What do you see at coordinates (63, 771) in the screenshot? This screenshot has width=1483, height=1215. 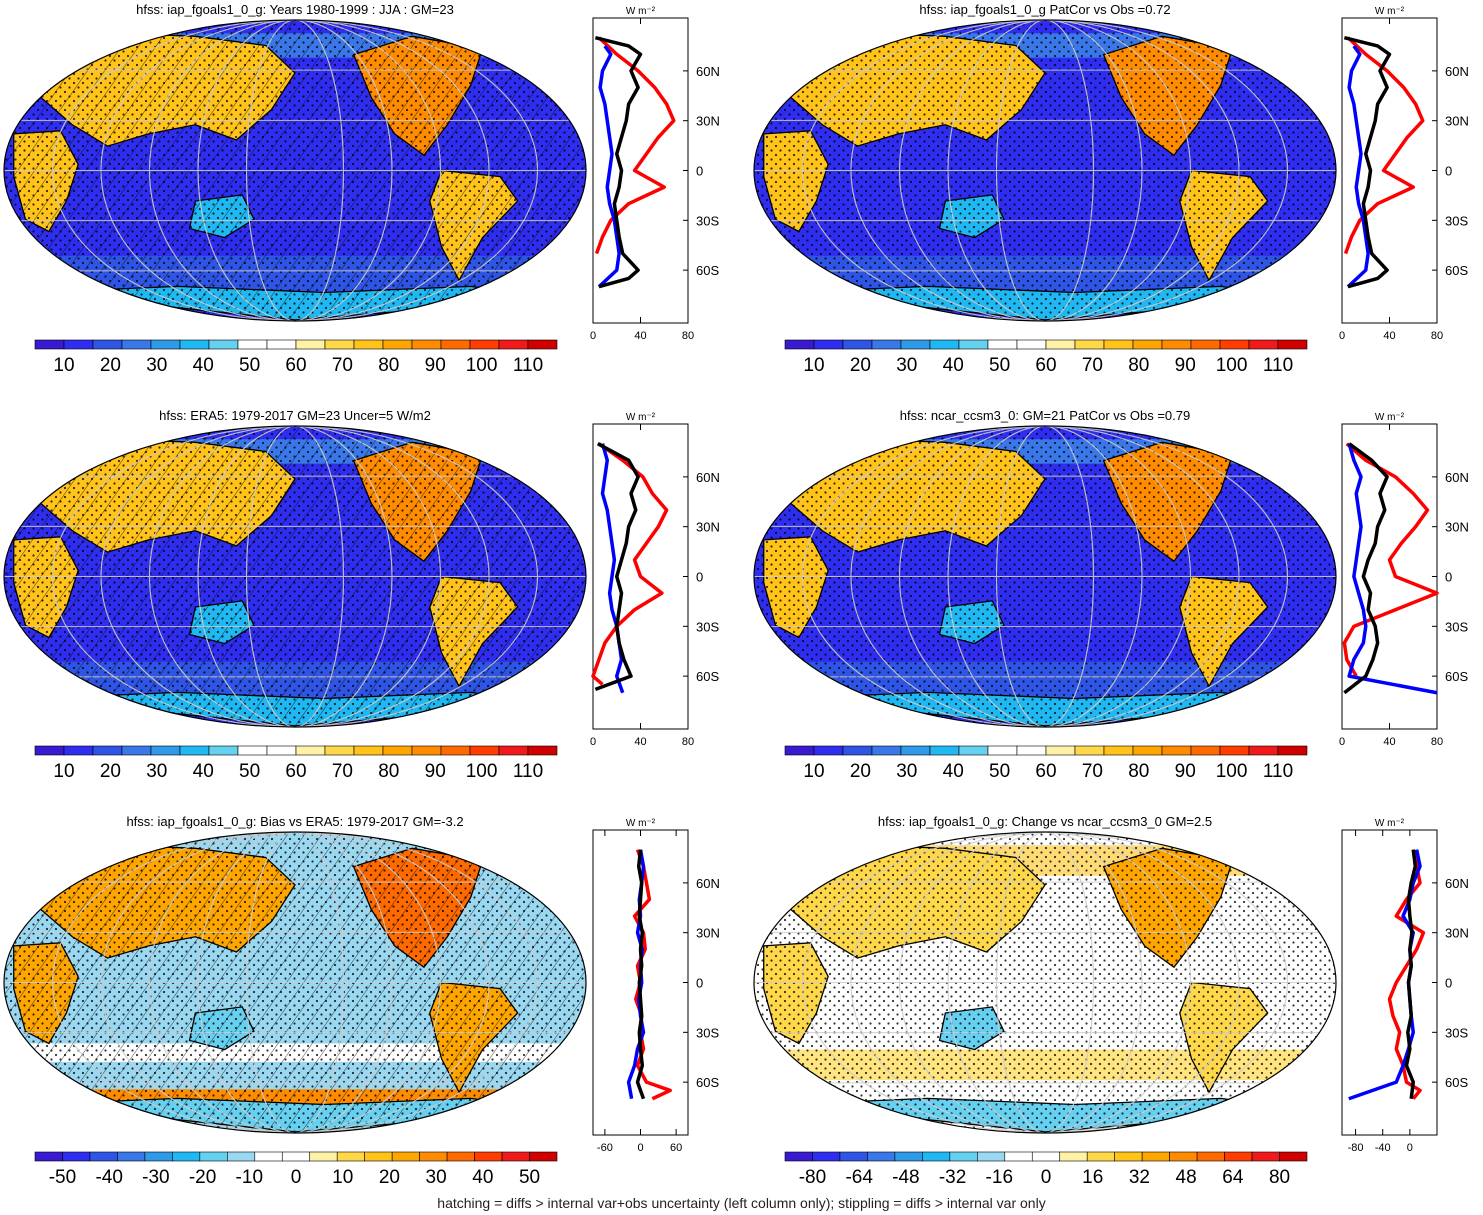 I see `colorbar-label: 10` at bounding box center [63, 771].